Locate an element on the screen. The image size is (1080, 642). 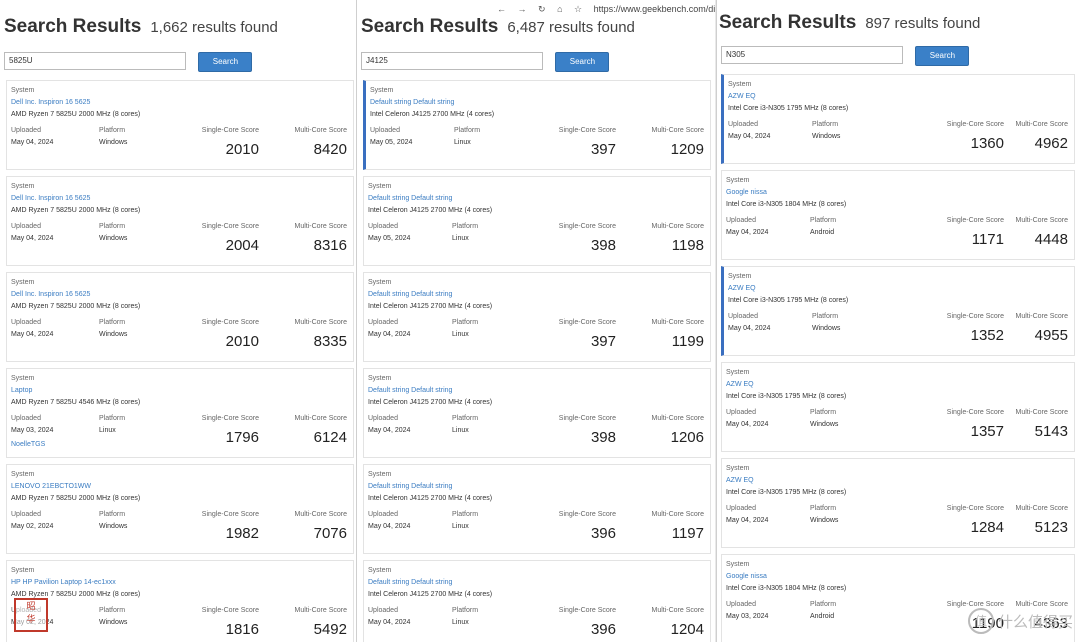
search-bar: N305 Search is located at coordinates (845, 56).